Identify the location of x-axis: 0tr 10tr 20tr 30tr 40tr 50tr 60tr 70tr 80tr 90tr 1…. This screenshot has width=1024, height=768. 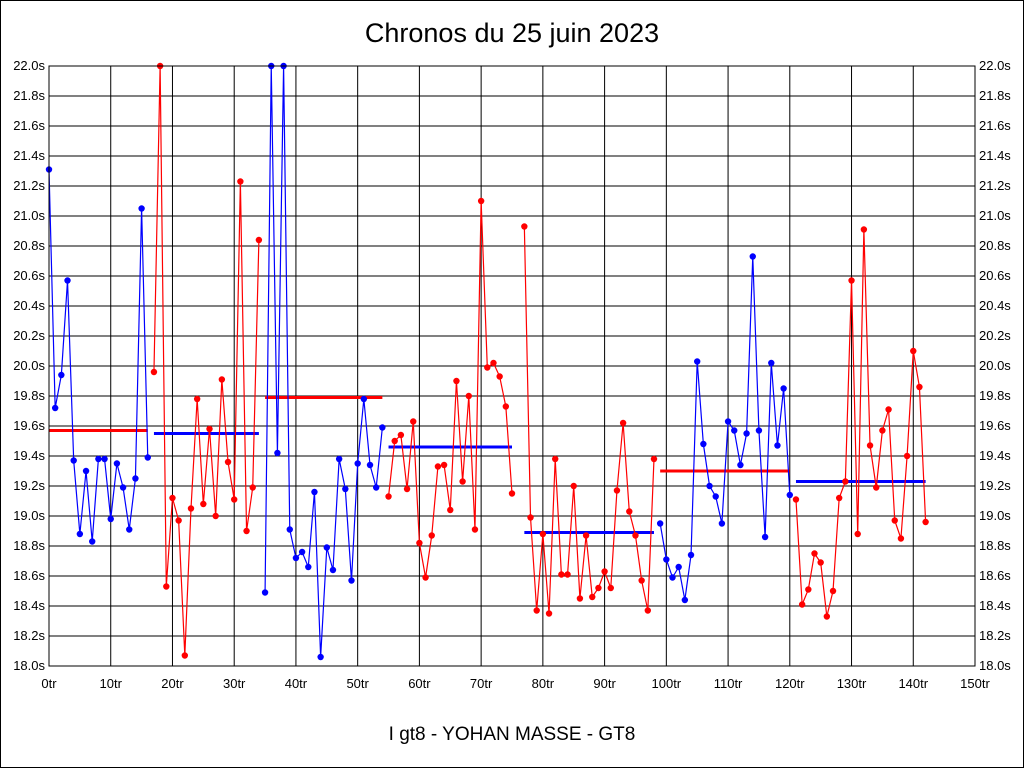
(515, 683).